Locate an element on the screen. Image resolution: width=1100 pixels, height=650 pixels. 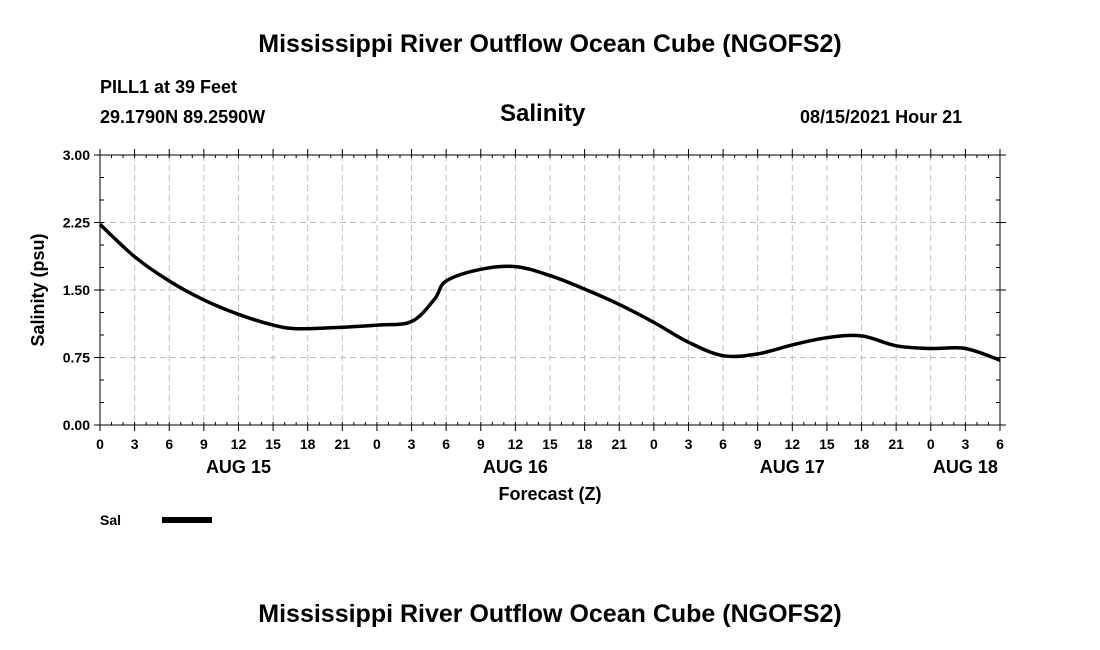
date-label: AUG 17 is located at coordinates (792, 467).